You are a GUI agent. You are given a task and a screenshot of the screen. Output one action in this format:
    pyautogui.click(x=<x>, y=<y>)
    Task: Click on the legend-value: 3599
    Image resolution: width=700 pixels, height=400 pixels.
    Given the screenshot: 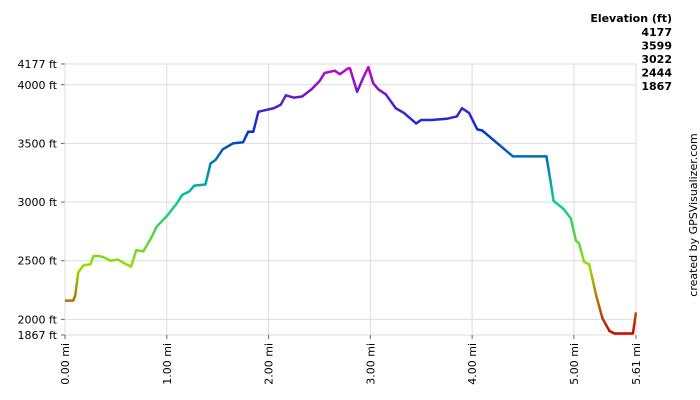 What is the action you would take?
    pyautogui.click(x=656, y=46)
    